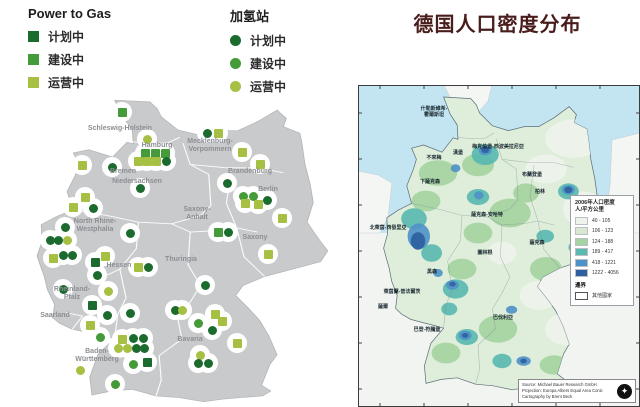 The image size is (640, 407). I want to click on density-class-range: 124 - 188, so click(603, 241).